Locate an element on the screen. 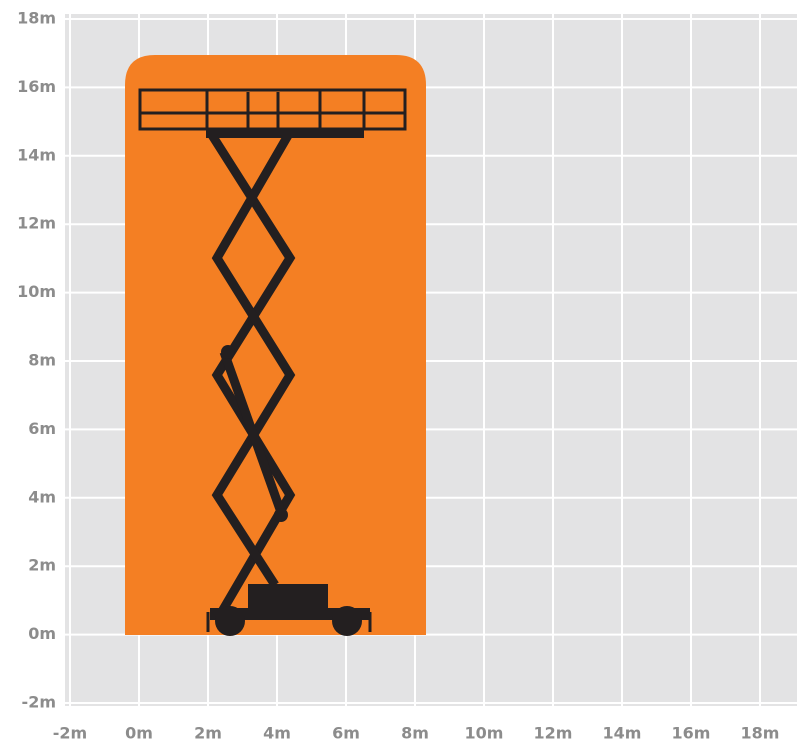 Image resolution: width=797 pixels, height=746 pixels. platform-rails is located at coordinates (272, 109).